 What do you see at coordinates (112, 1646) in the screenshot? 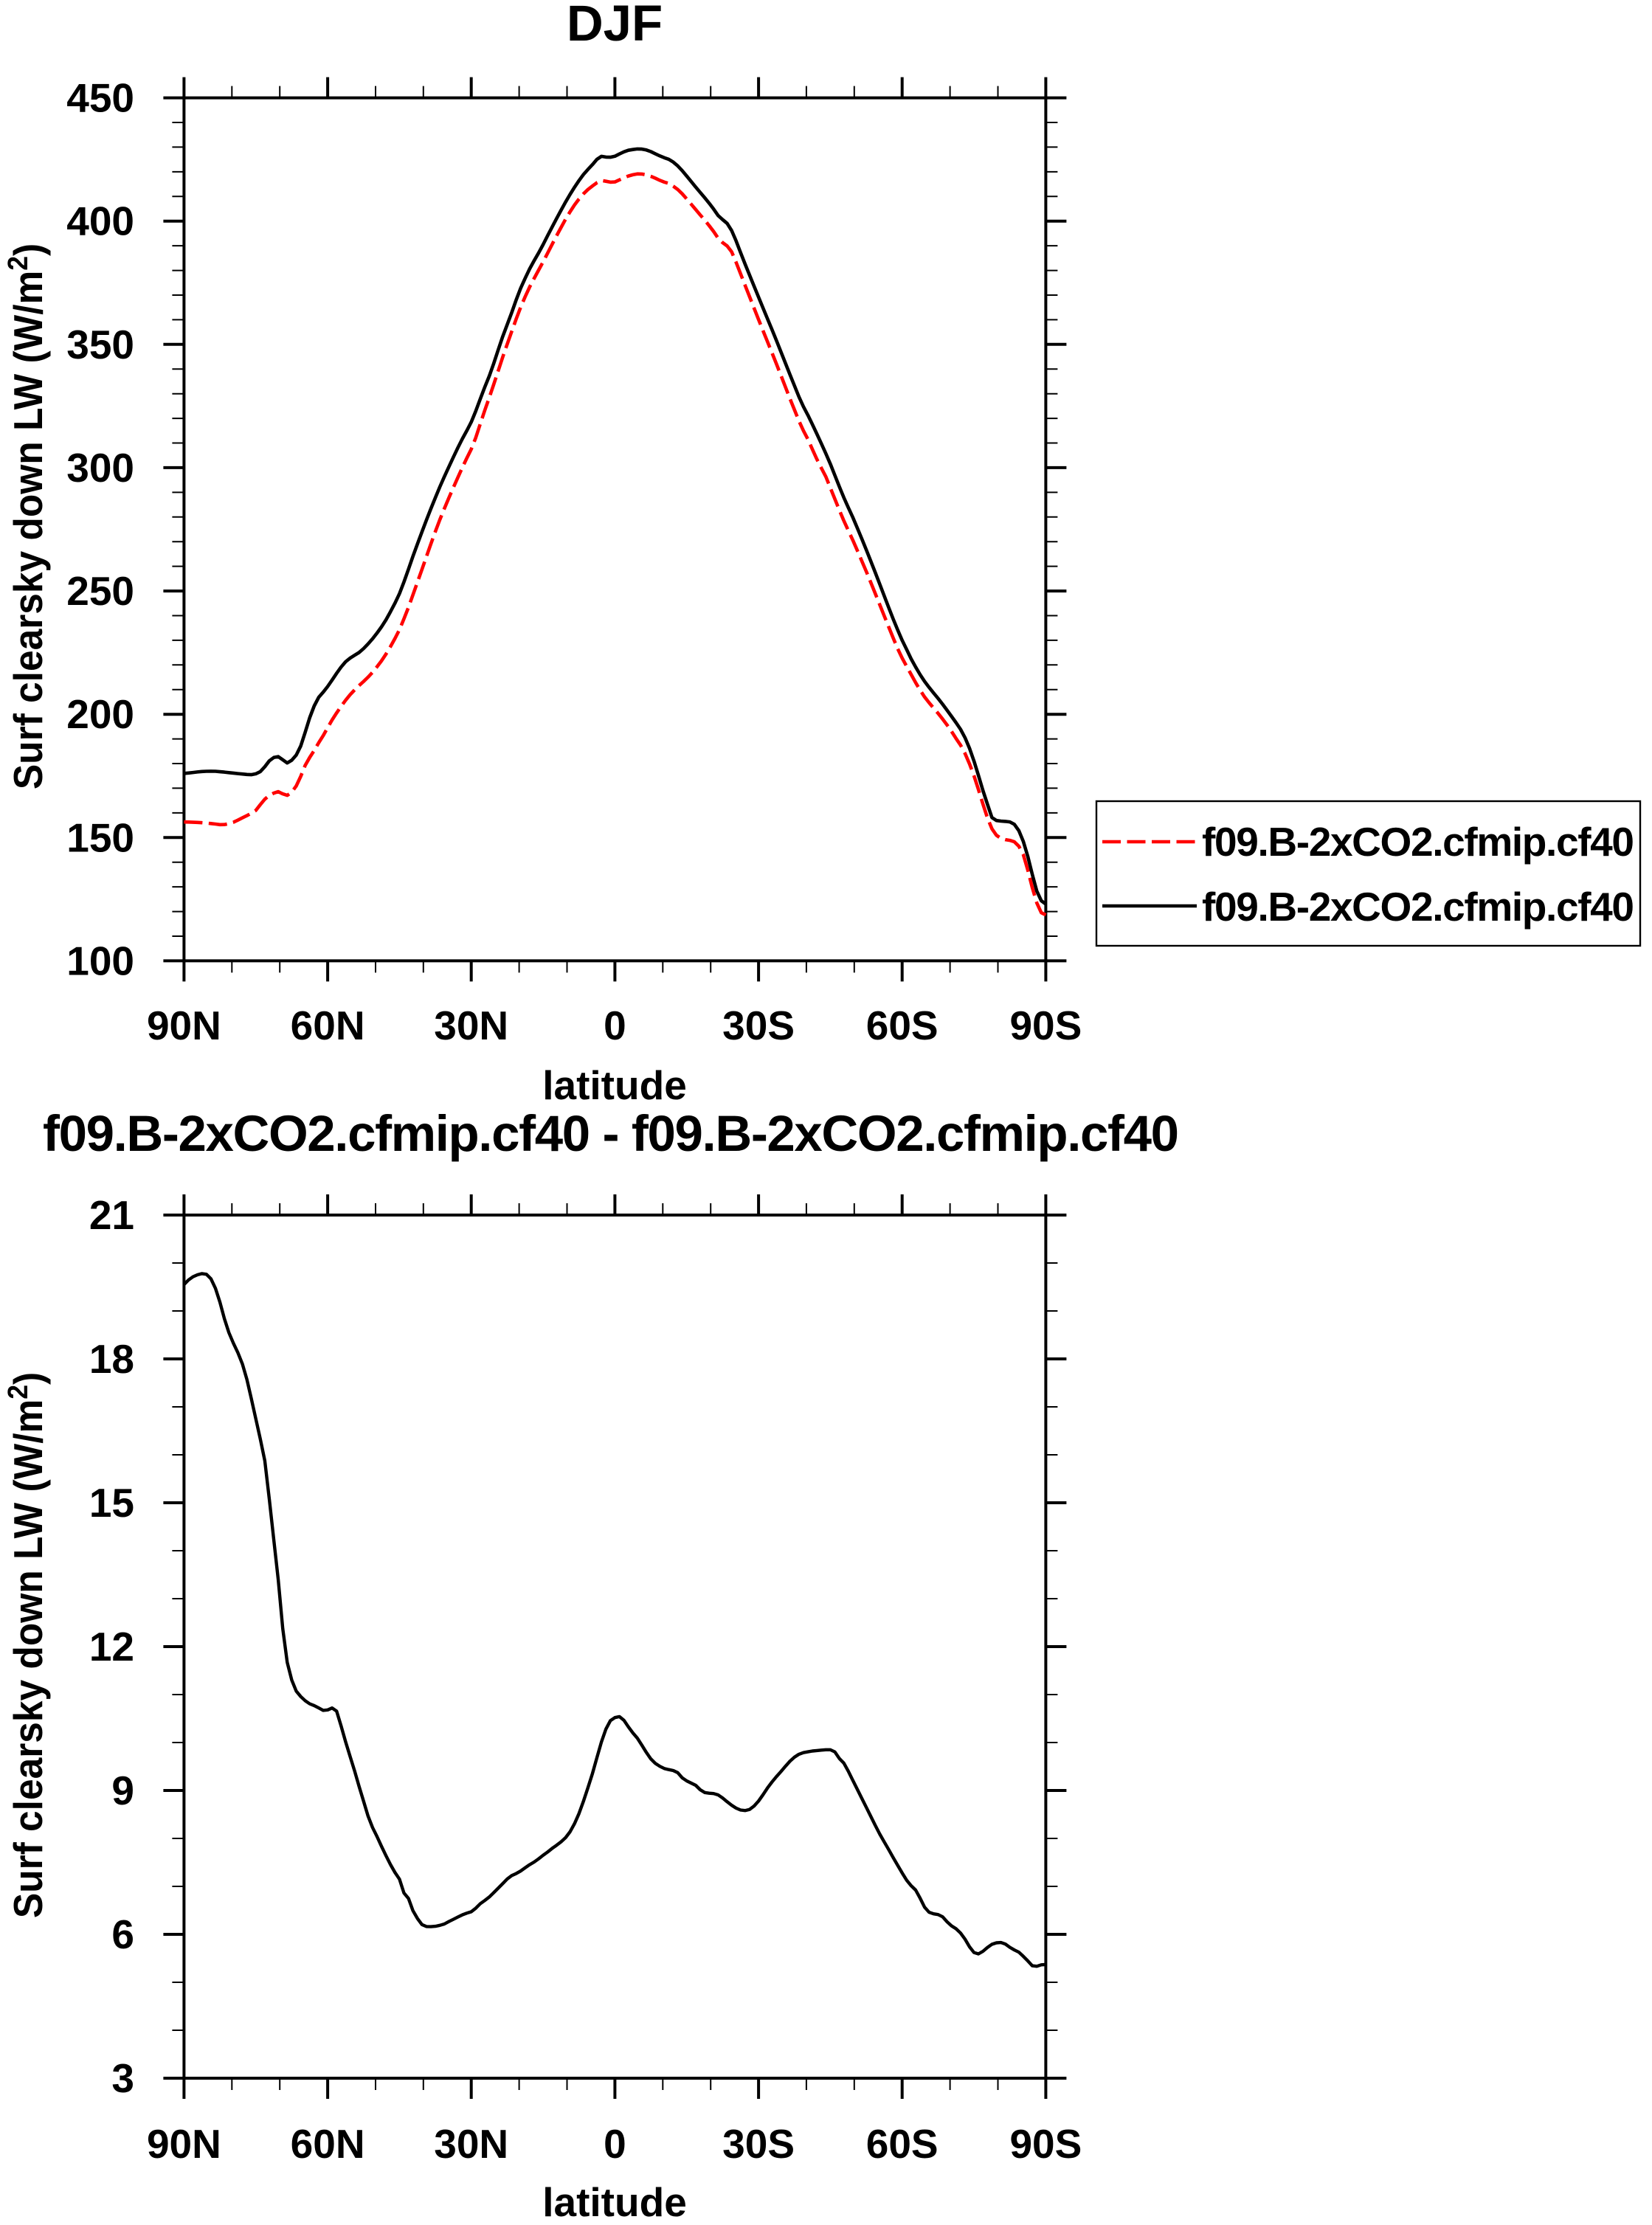
I see `svg-text: 12` at bounding box center [112, 1646].